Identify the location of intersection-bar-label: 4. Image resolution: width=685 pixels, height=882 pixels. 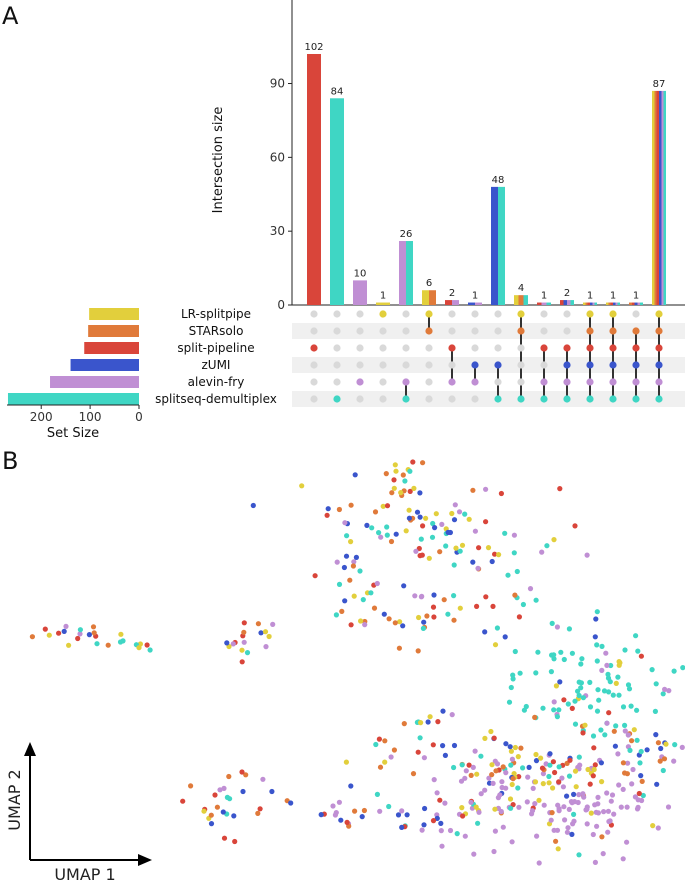
(521, 288).